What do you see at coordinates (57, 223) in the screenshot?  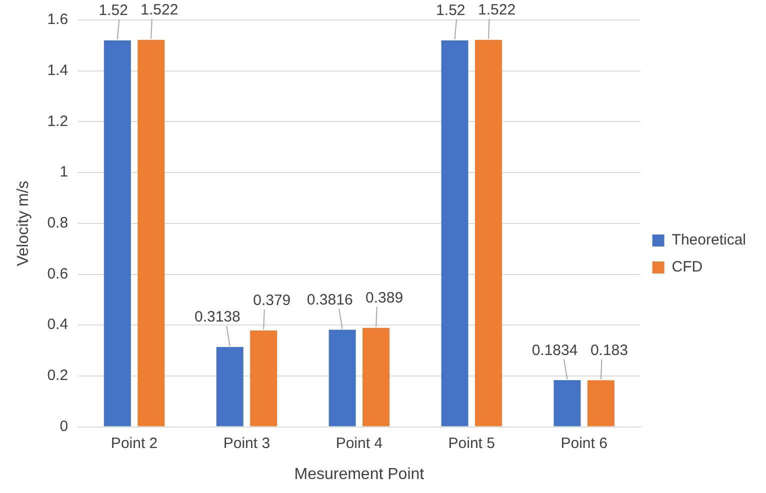 I see `y-tick-label: 0.8` at bounding box center [57, 223].